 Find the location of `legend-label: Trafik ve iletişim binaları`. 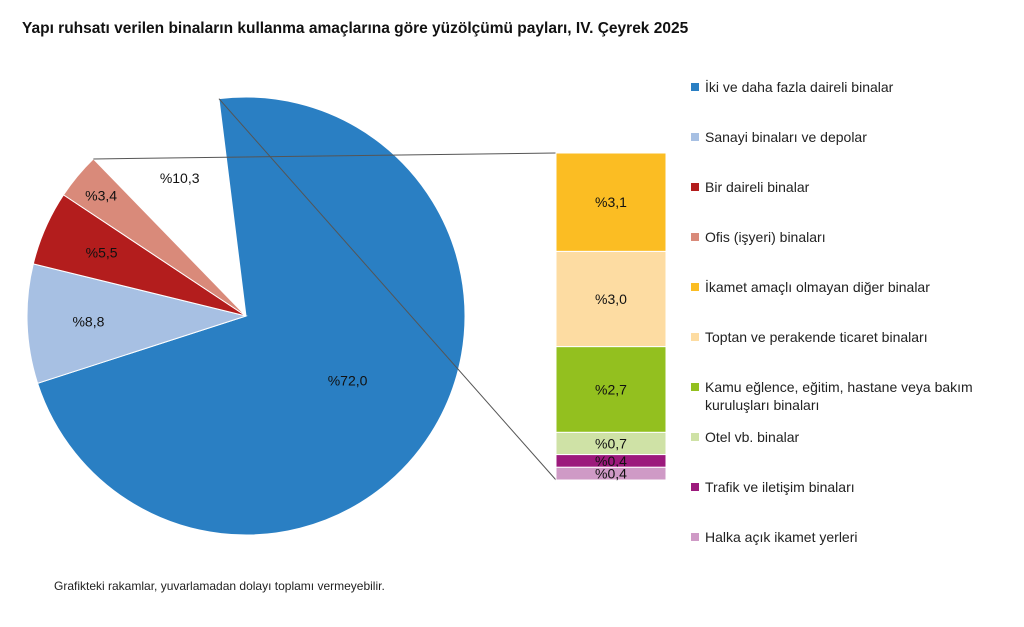

legend-label: Trafik ve iletişim binaları is located at coordinates (780, 487).